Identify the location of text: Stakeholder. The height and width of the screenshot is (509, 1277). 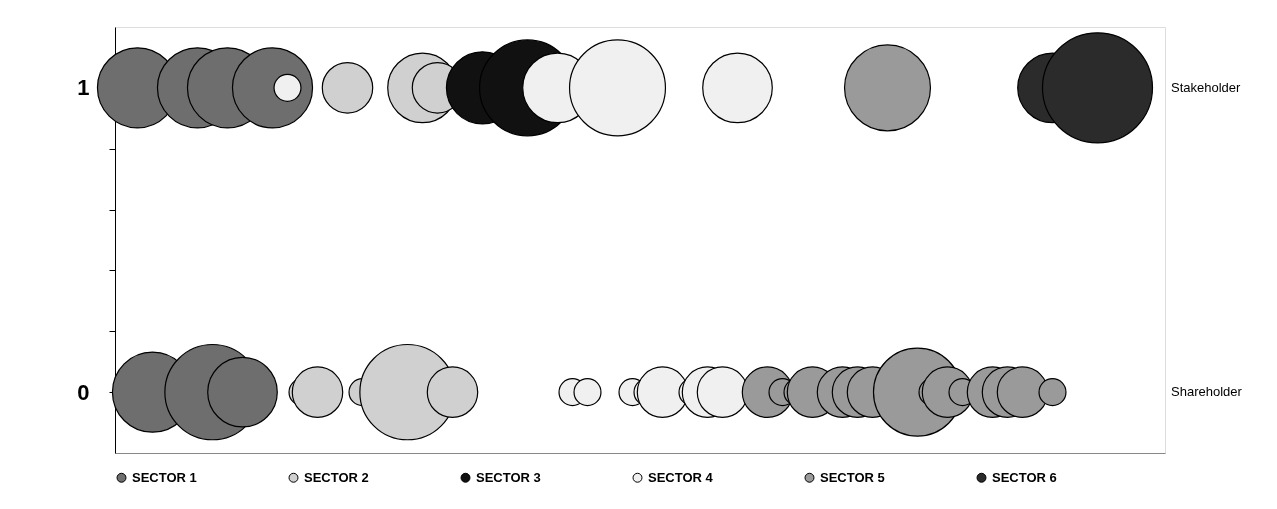
(1206, 87).